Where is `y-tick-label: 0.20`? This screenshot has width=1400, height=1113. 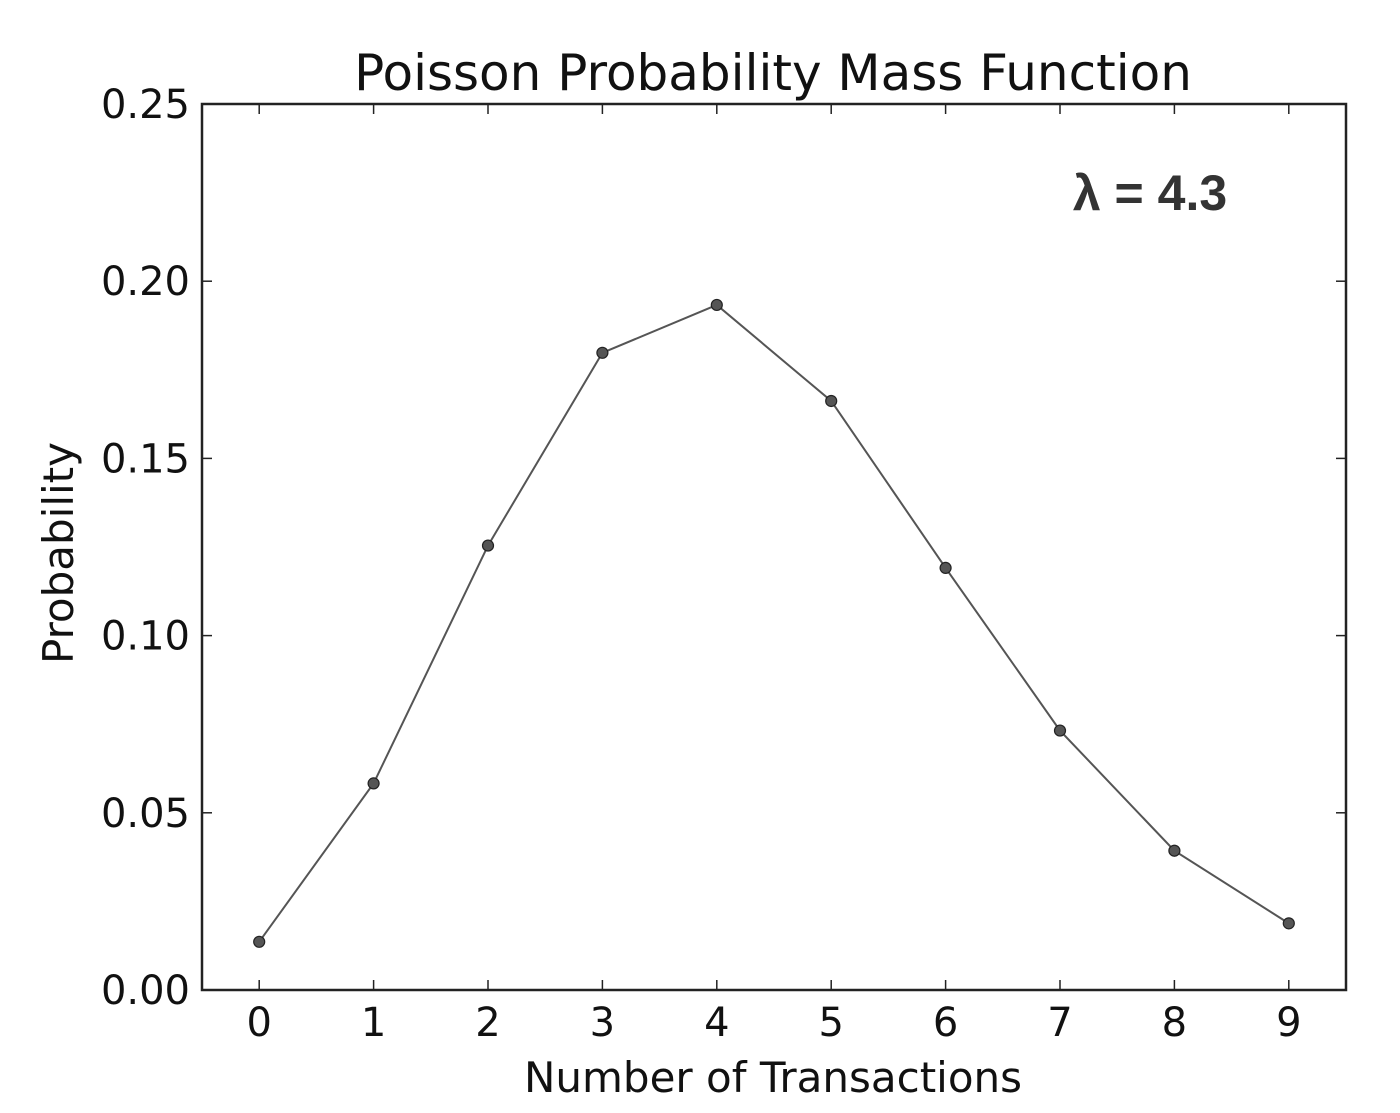 y-tick-label: 0.20 is located at coordinates (145, 282).